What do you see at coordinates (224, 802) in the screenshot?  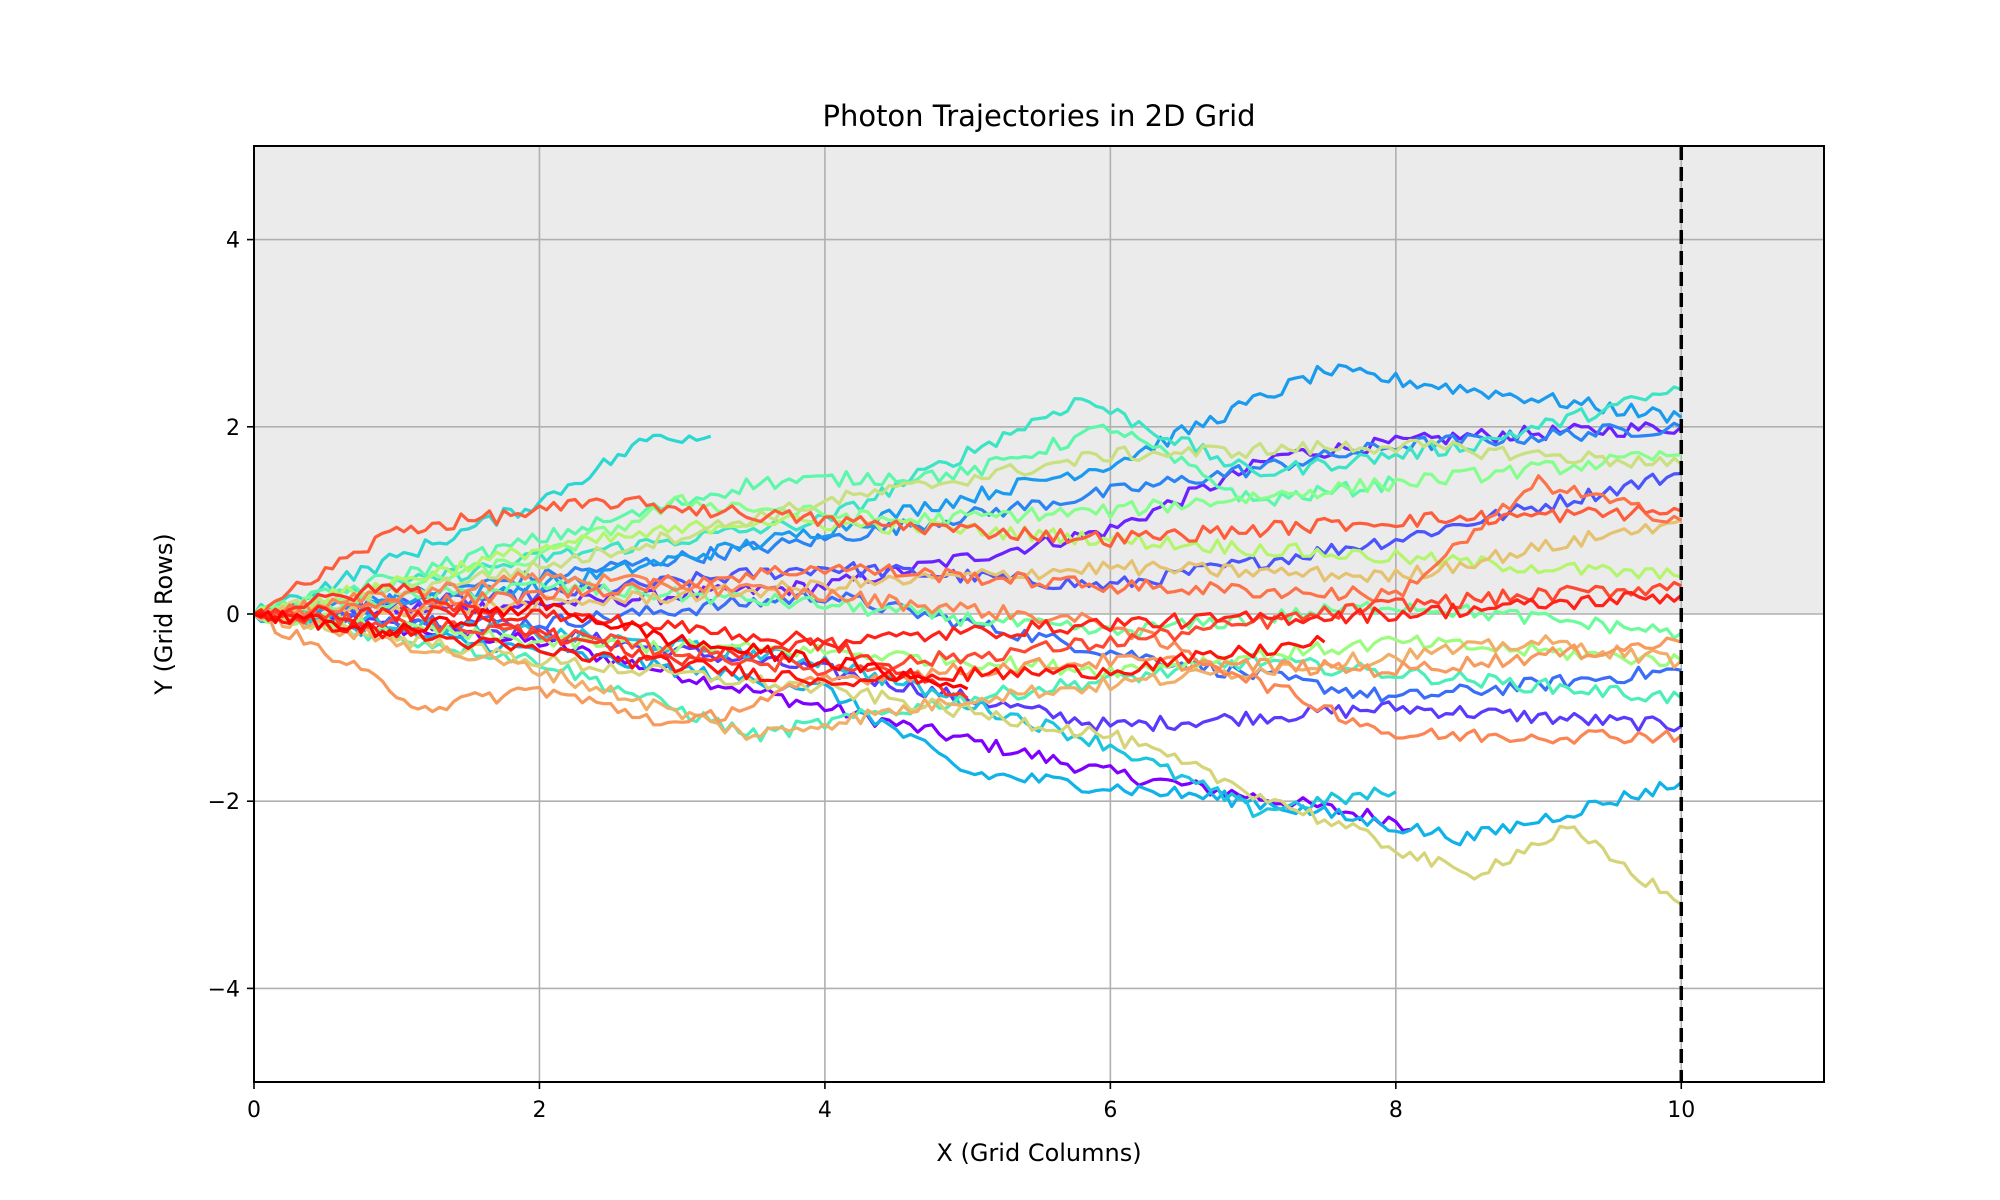 I see `y-tick-label: −2` at bounding box center [224, 802].